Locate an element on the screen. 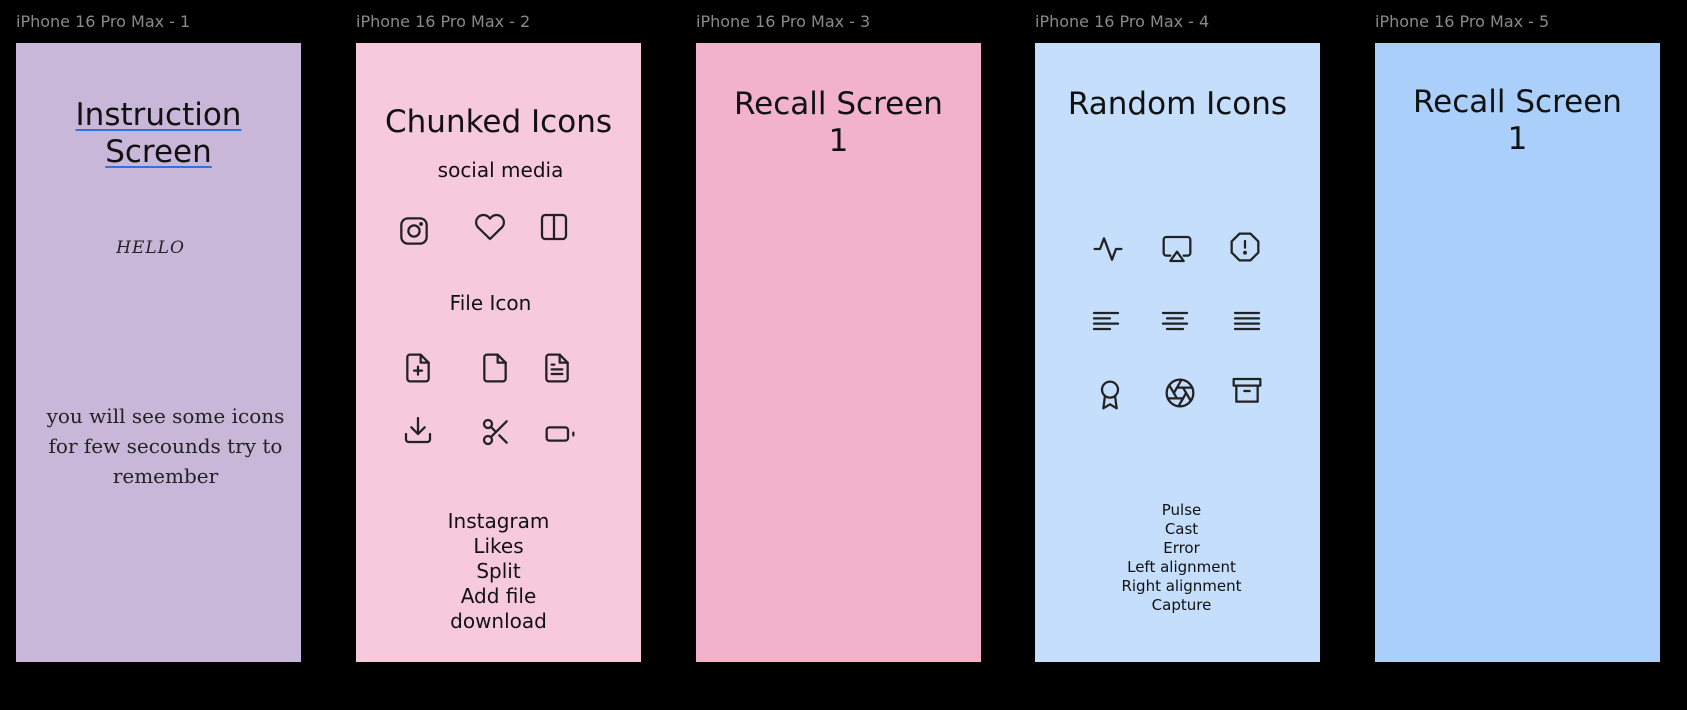 This screenshot has height=710, width=1687. file-icon is located at coordinates (495, 368).